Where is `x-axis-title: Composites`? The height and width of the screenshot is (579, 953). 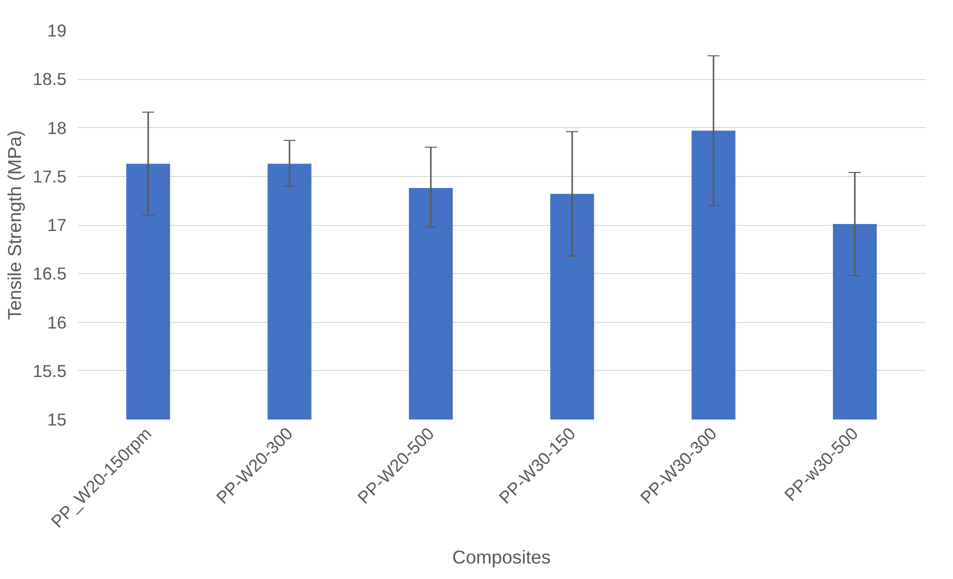 x-axis-title: Composites is located at coordinates (501, 557).